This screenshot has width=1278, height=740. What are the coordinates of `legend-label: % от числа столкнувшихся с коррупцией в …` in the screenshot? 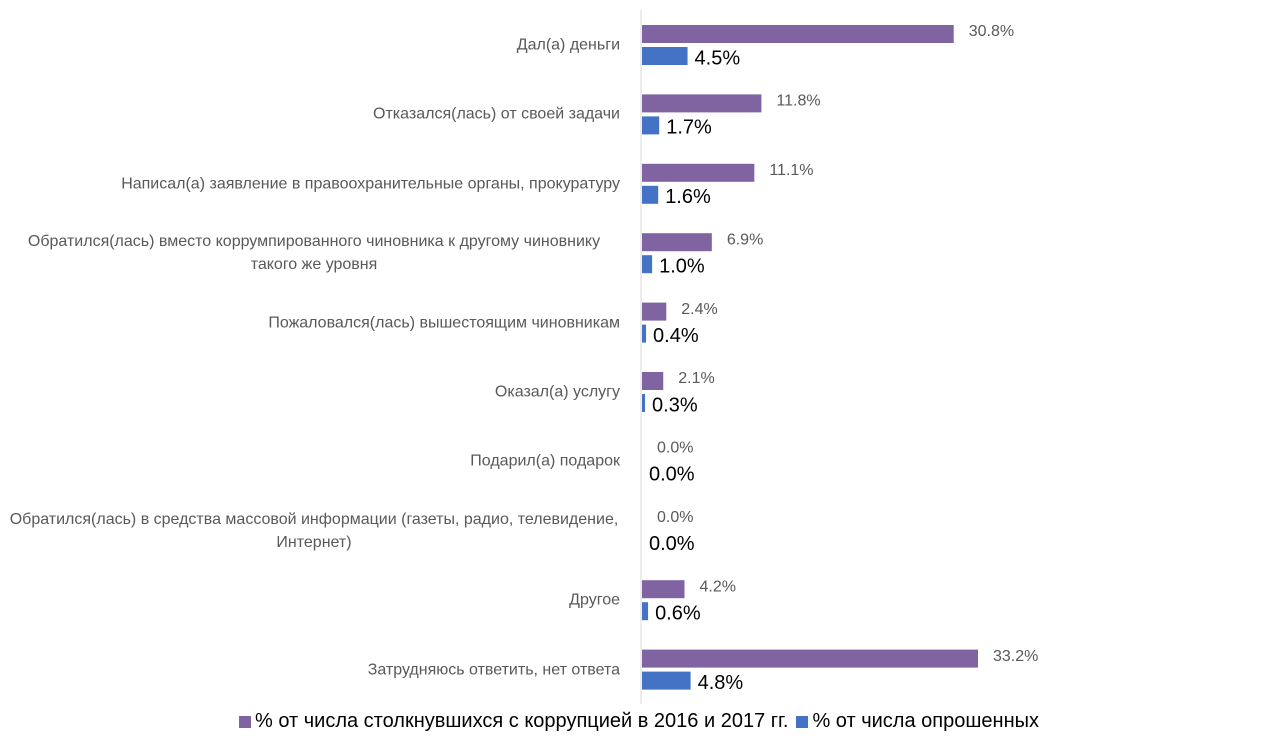 It's located at (522, 721).